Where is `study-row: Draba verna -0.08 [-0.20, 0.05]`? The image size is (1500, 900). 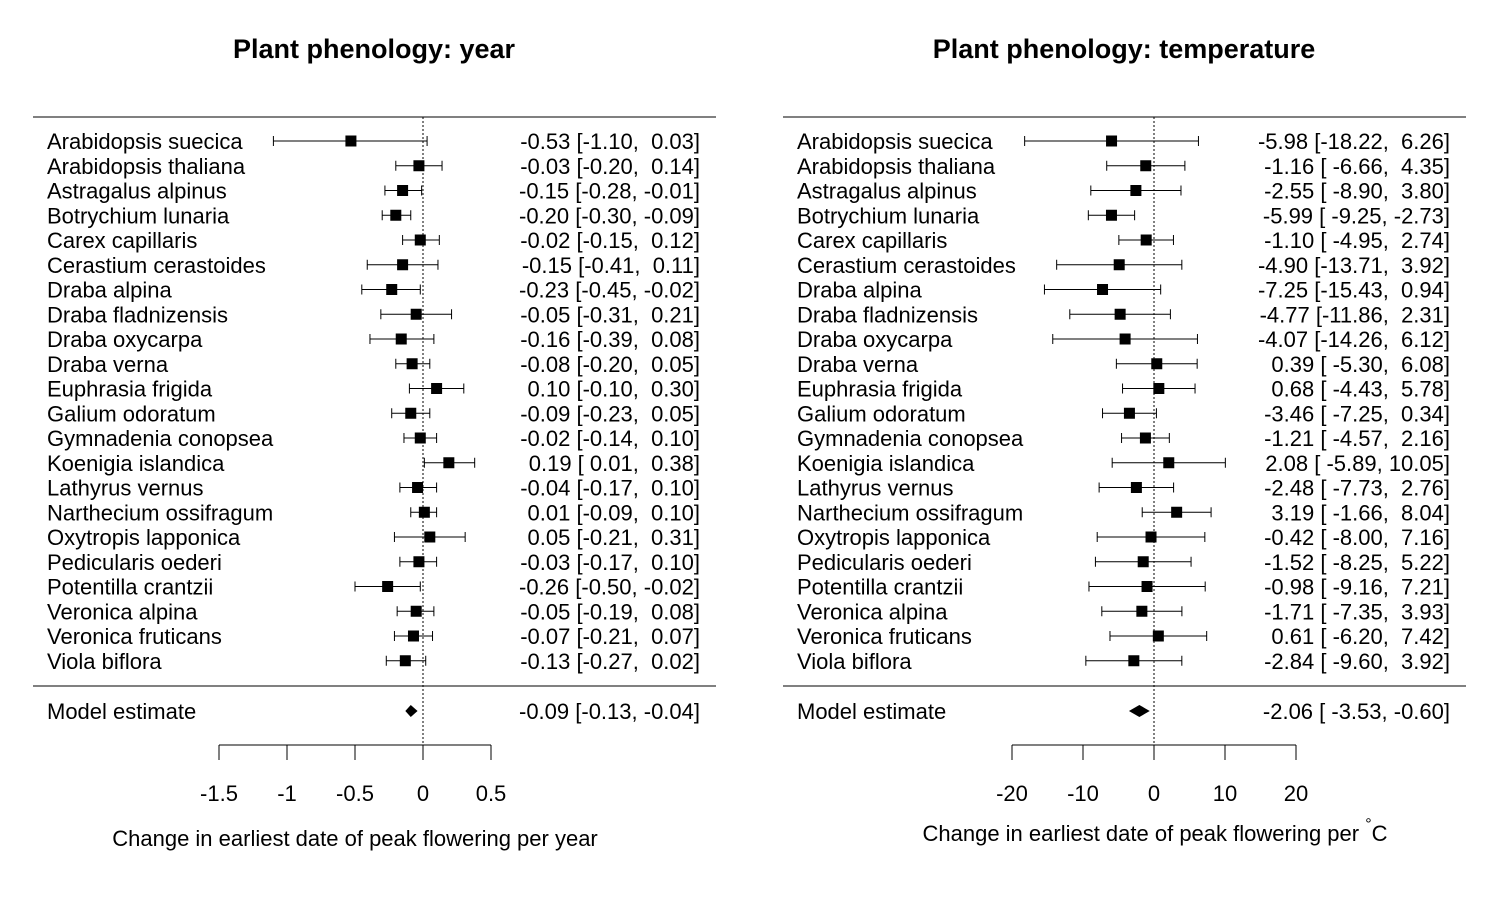
study-row: Draba verna -0.08 [-0.20, 0.05] is located at coordinates (373, 364).